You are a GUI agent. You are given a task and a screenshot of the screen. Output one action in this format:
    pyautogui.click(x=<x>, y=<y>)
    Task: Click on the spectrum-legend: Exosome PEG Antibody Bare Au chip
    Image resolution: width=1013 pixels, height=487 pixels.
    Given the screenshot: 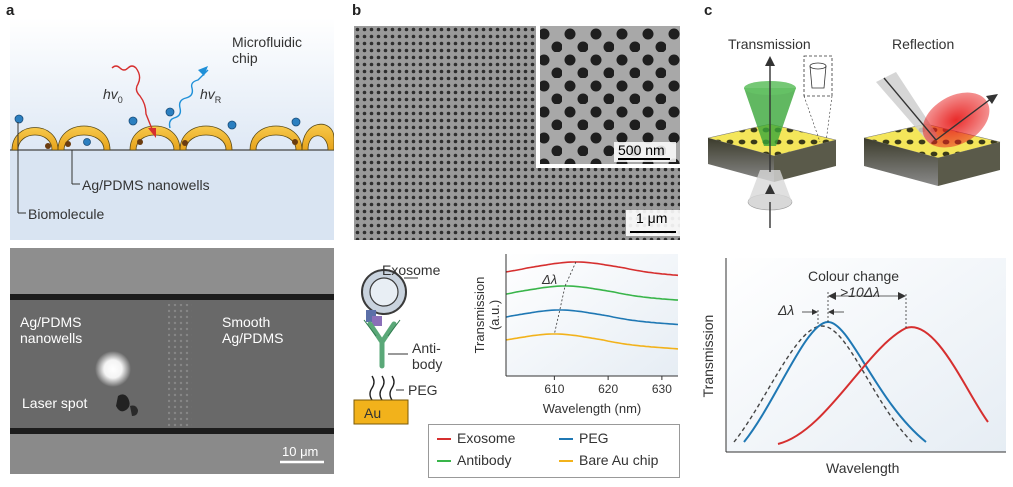 What is the action you would take?
    pyautogui.click(x=554, y=451)
    